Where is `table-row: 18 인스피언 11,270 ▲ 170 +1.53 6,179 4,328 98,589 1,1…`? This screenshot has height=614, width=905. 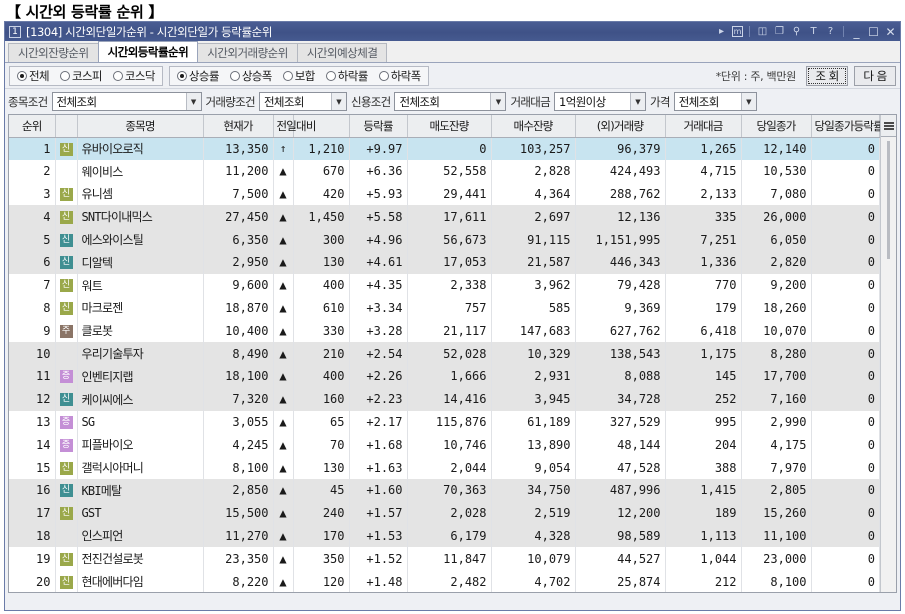
table-row: 18 인스피언 11,270 ▲ 170 +1.53 6,179 4,328 98,589 1,1… is located at coordinates (444, 536).